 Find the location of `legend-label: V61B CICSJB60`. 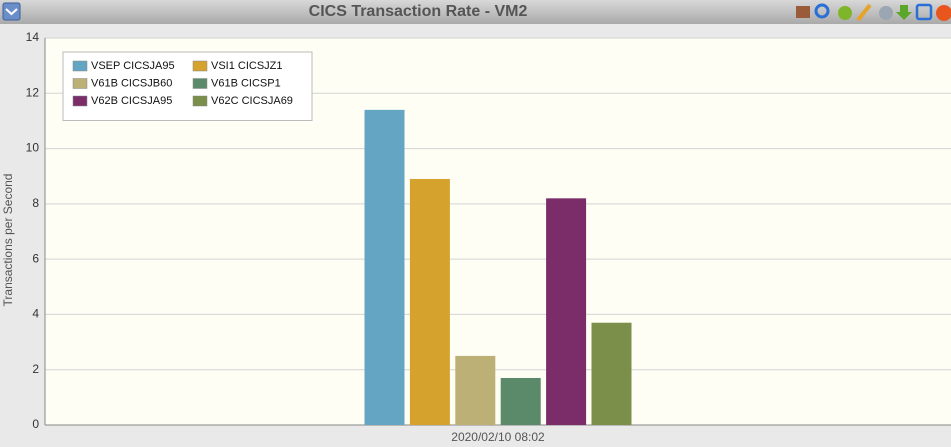

legend-label: V61B CICSJB60 is located at coordinates (131, 83).